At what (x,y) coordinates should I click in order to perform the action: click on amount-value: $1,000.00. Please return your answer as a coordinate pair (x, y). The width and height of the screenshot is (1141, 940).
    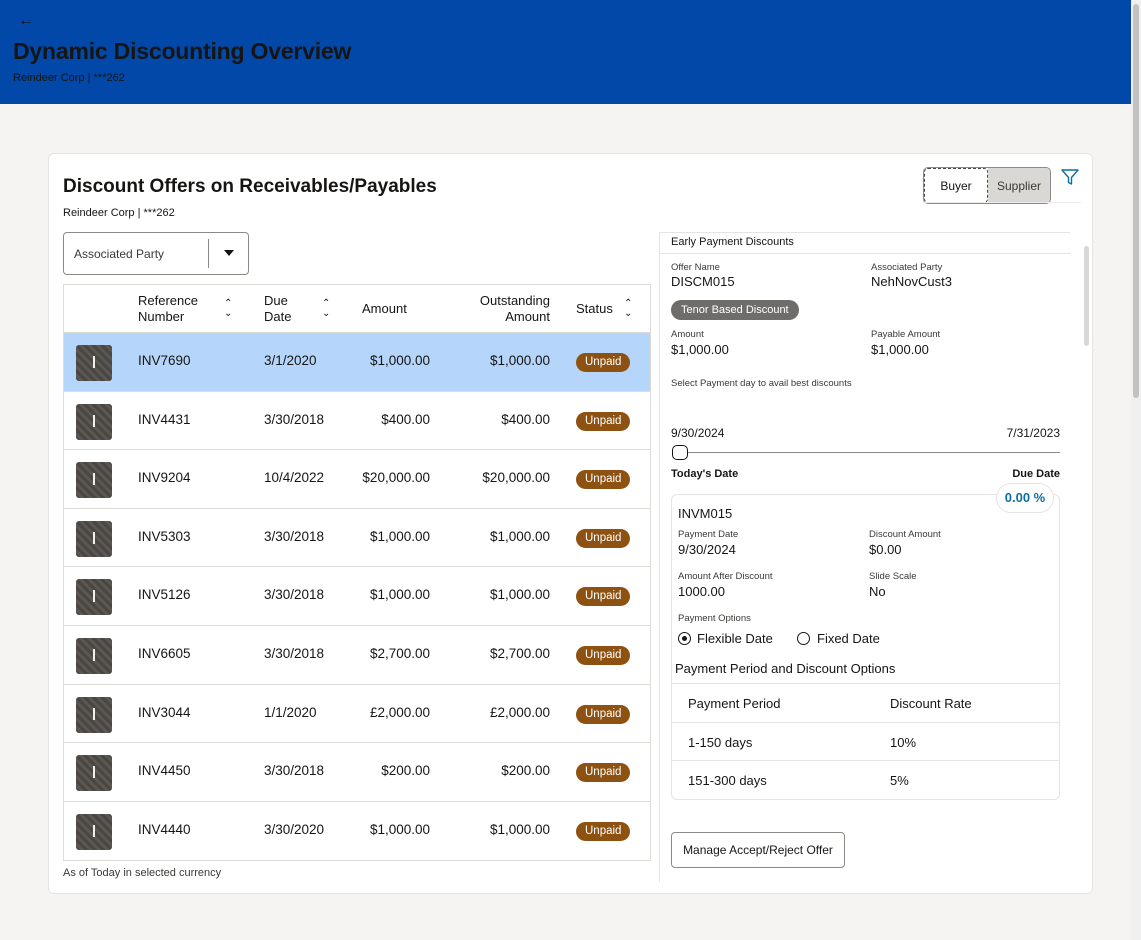
    Looking at the image, I should click on (700, 349).